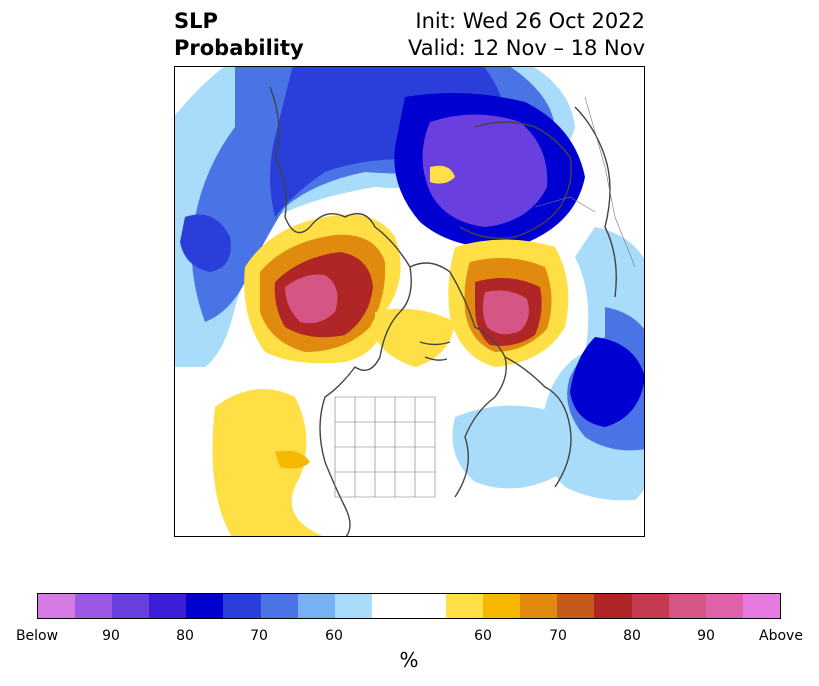  What do you see at coordinates (607, 382) in the screenshot?
I see `below-region-atlantic-core` at bounding box center [607, 382].